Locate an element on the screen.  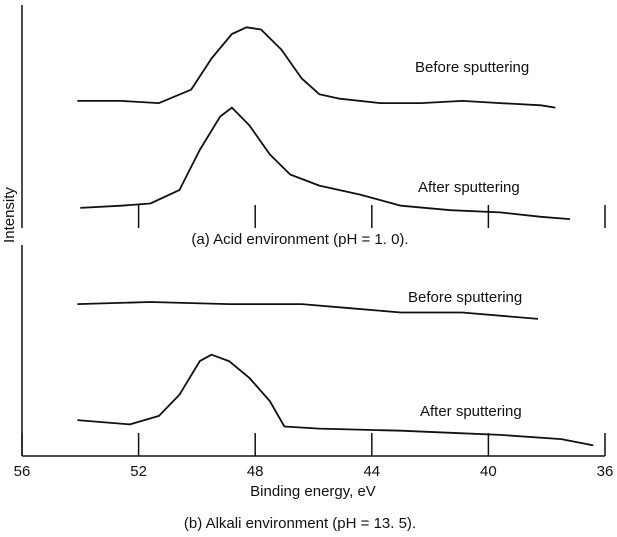
x-axis-label: Binding energy, eV is located at coordinates (313, 491).